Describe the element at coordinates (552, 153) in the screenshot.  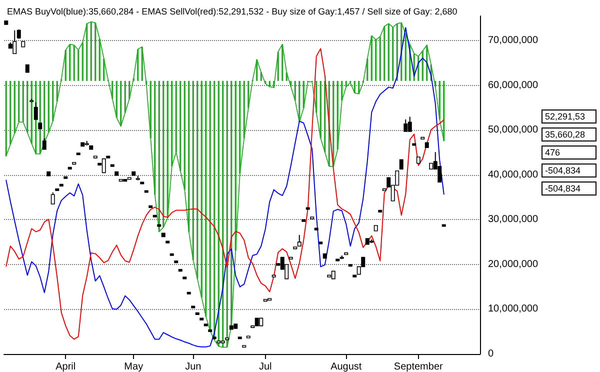
I see `text: 476` at that location.